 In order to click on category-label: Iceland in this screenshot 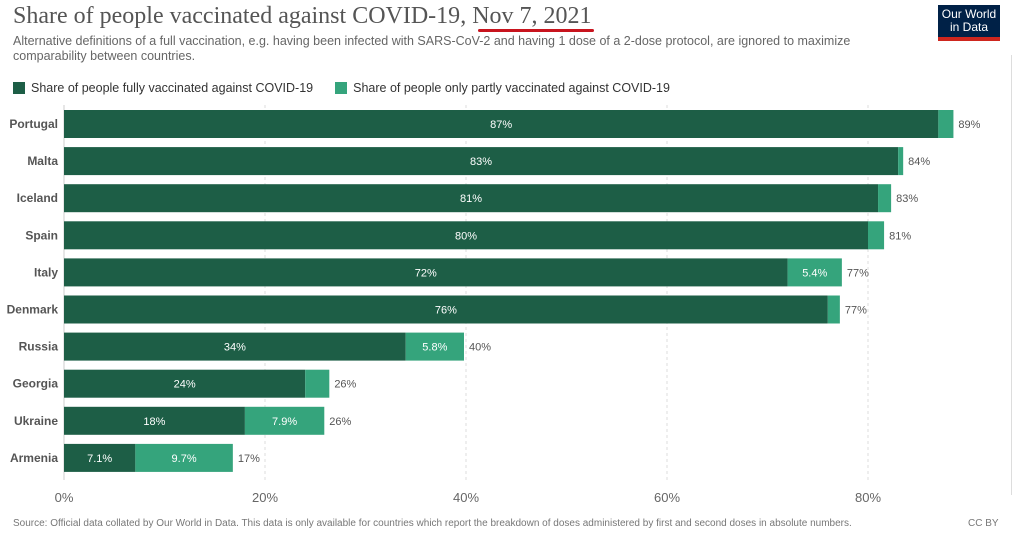, I will do `click(37, 198)`.